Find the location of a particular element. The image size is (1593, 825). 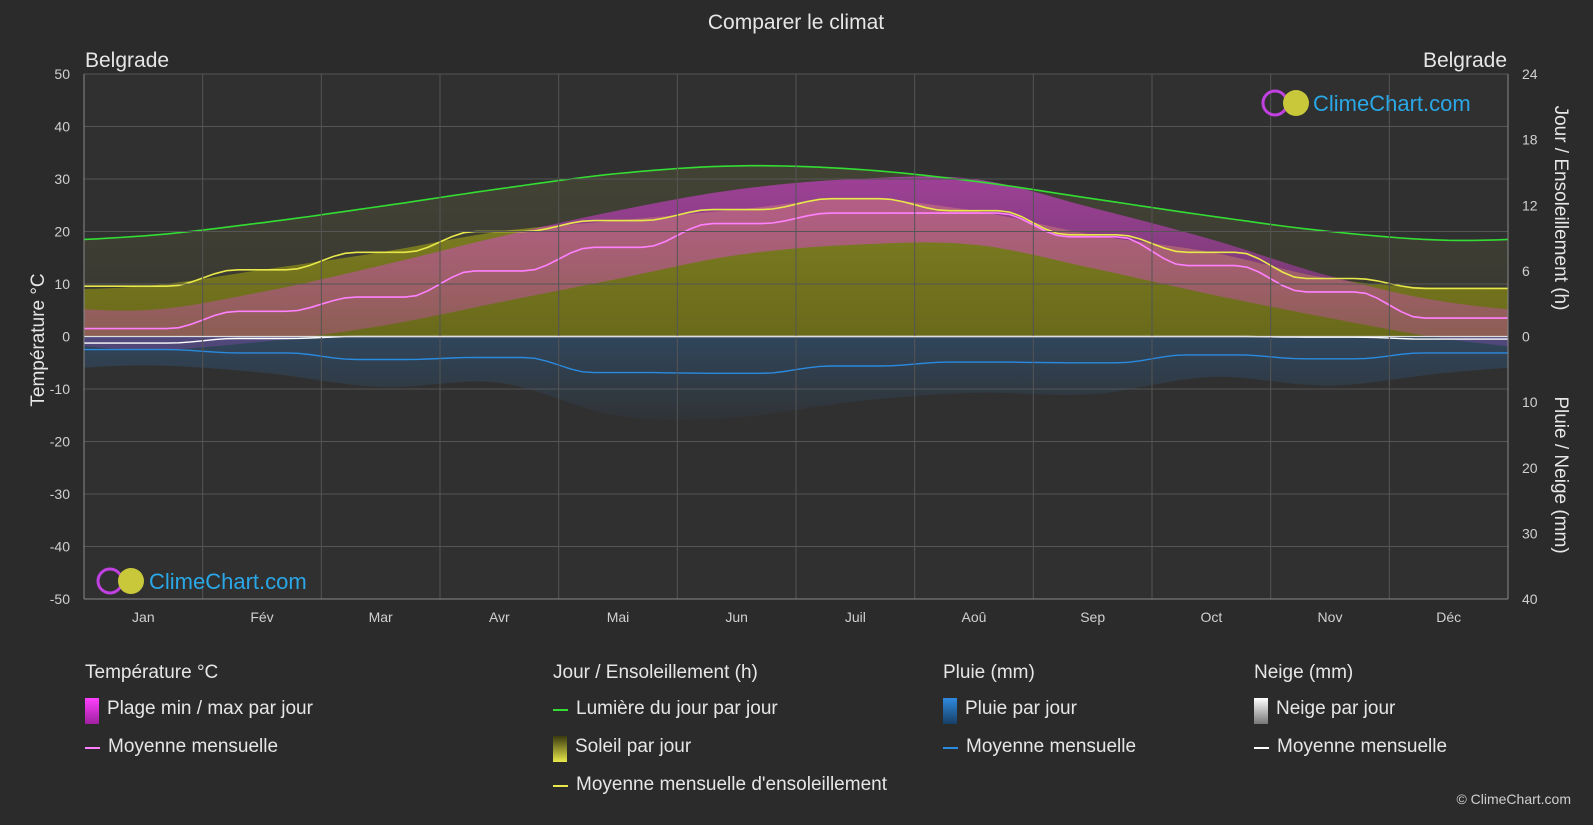

right-top-tick-label: 24 is located at coordinates (1530, 74).